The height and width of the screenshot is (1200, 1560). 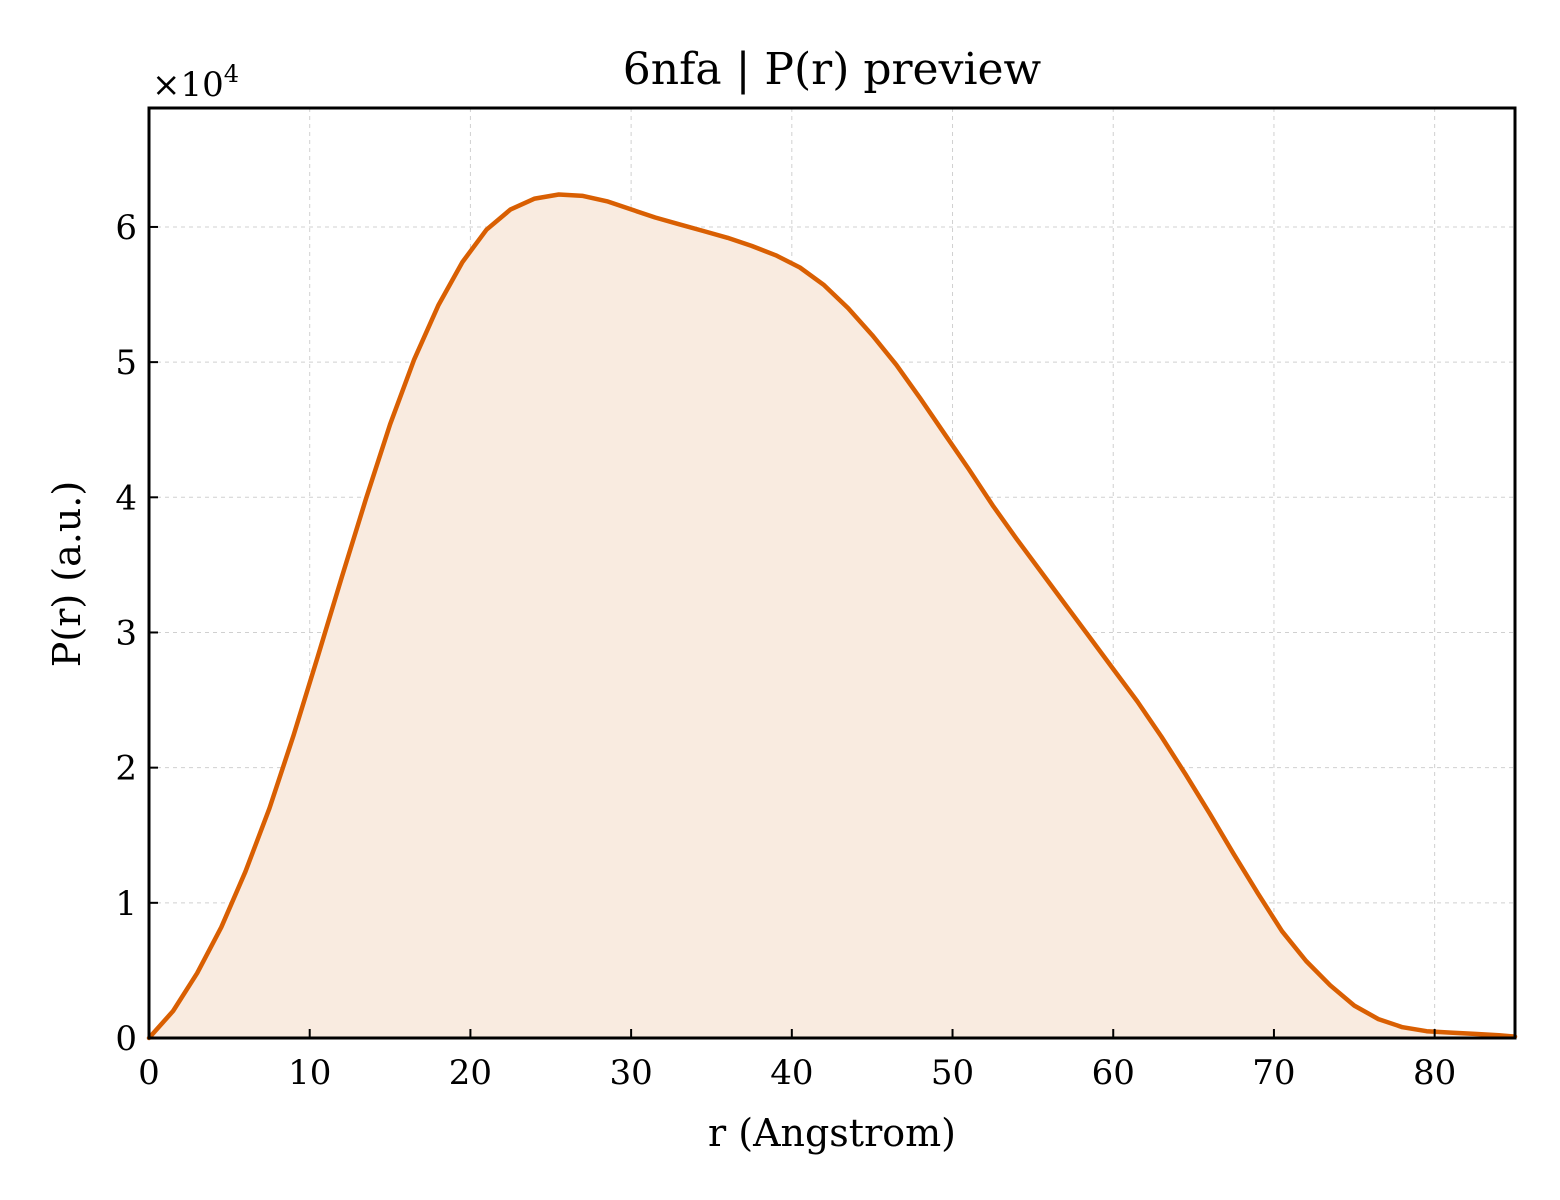 What do you see at coordinates (952, 1073) in the screenshot?
I see `x-tick-label: 50` at bounding box center [952, 1073].